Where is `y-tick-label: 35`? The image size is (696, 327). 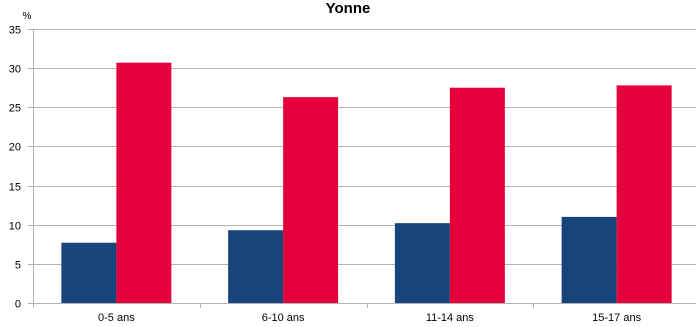 y-tick-label: 35 is located at coordinates (15, 31).